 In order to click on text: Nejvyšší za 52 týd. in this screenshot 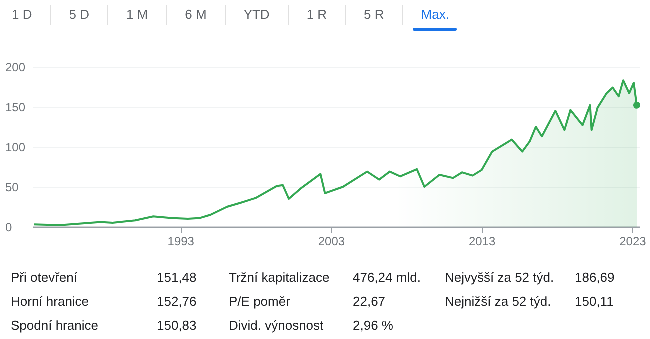, I will do `click(500, 278)`.